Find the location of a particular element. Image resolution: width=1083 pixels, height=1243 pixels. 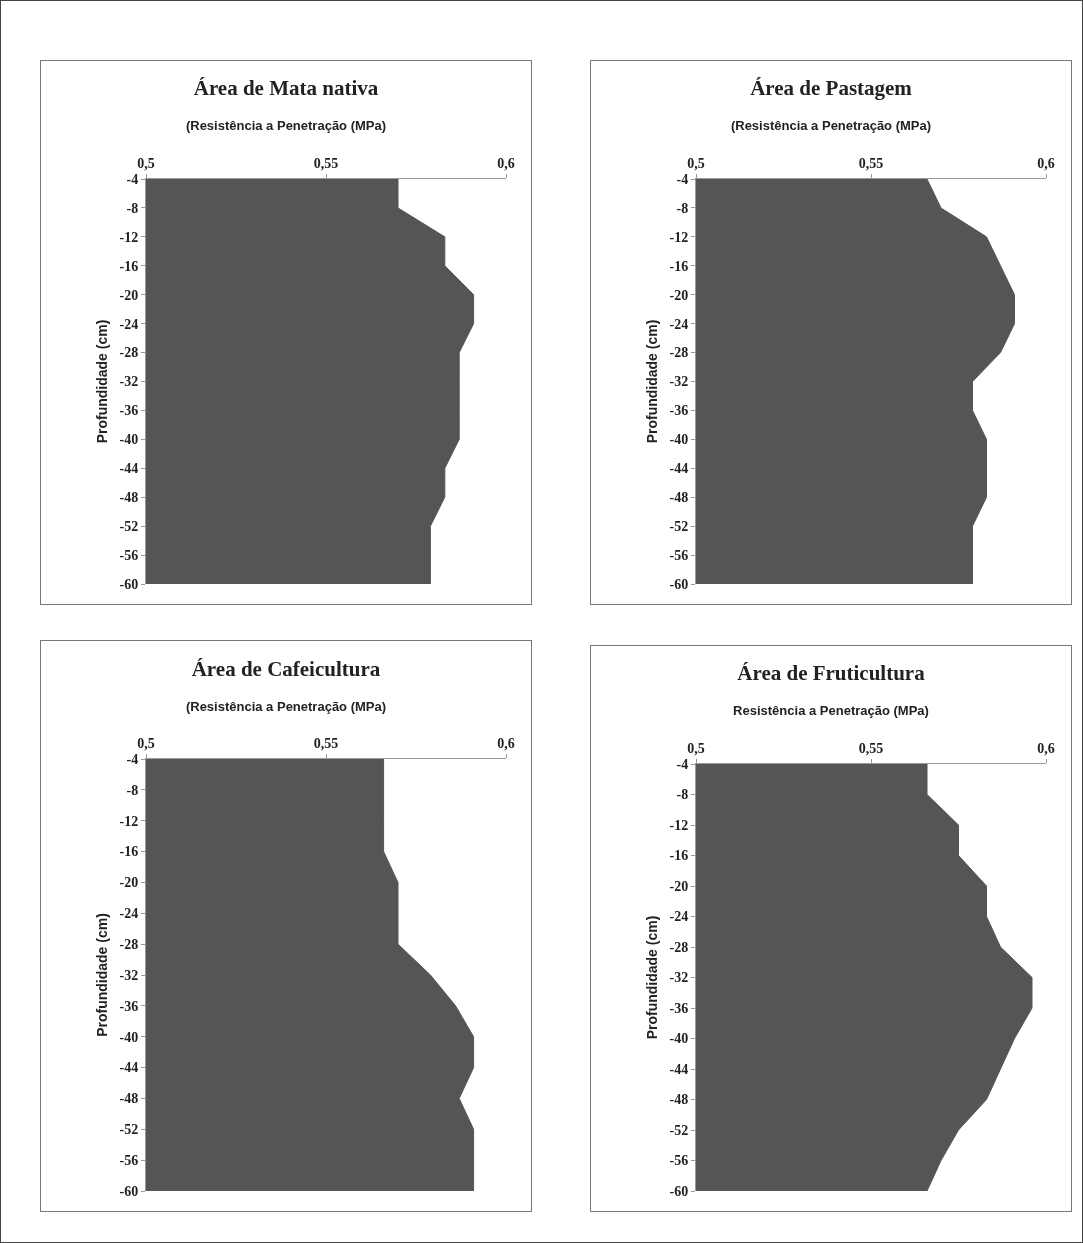

chart-title: Área de Mata nativa is located at coordinates (286, 87).